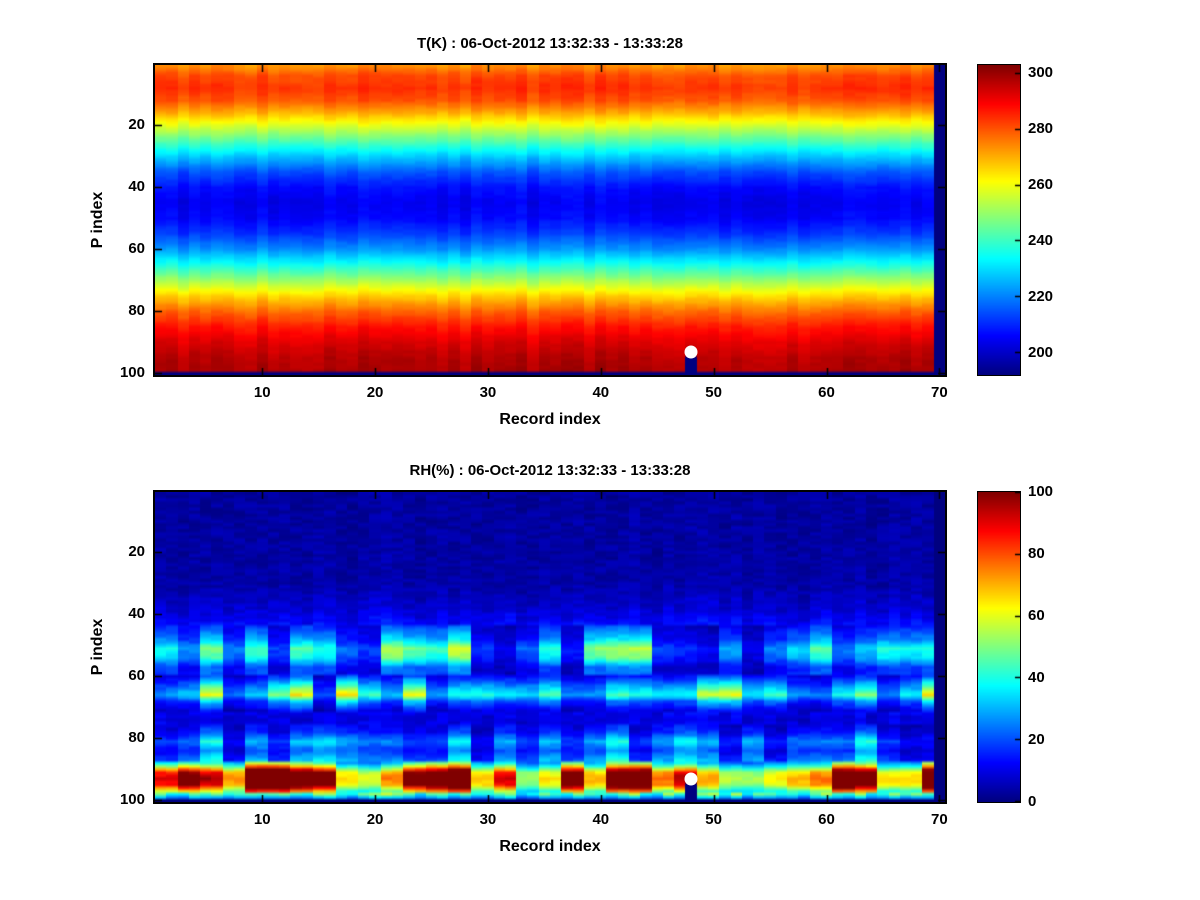 Image resolution: width=1200 pixels, height=900 pixels. Describe the element at coordinates (550, 846) in the screenshot. I see `humidity-x-axis-label: Record index` at that location.